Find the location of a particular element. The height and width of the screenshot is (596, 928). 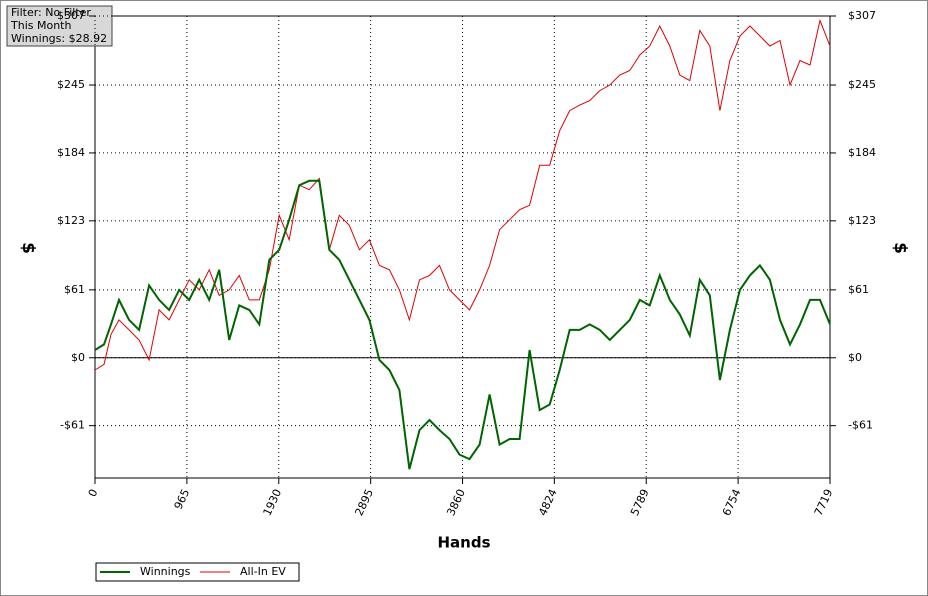

y-tick-label: $123 is located at coordinates (71, 220).